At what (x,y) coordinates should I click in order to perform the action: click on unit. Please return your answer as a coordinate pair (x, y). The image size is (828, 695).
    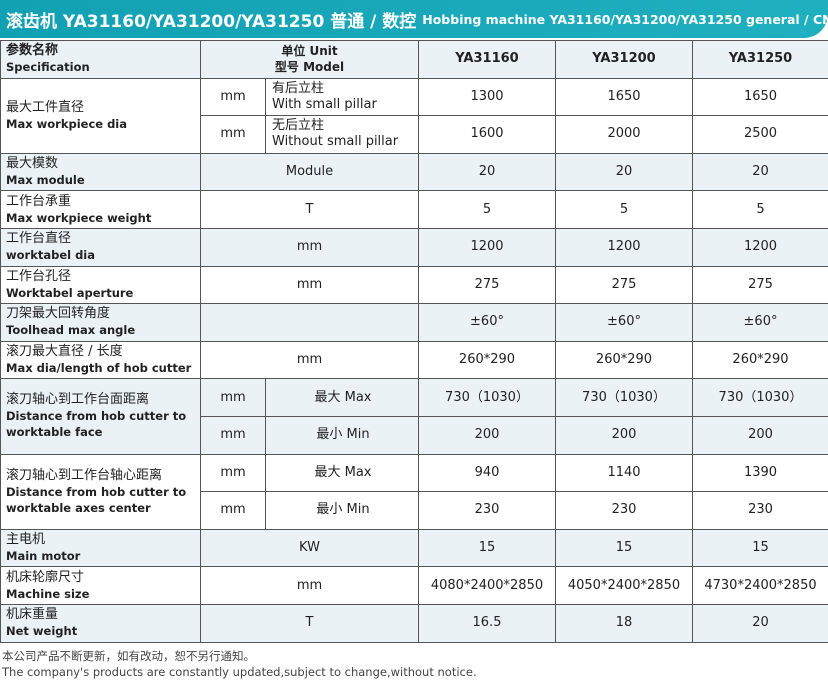
    Looking at the image, I should click on (309, 322).